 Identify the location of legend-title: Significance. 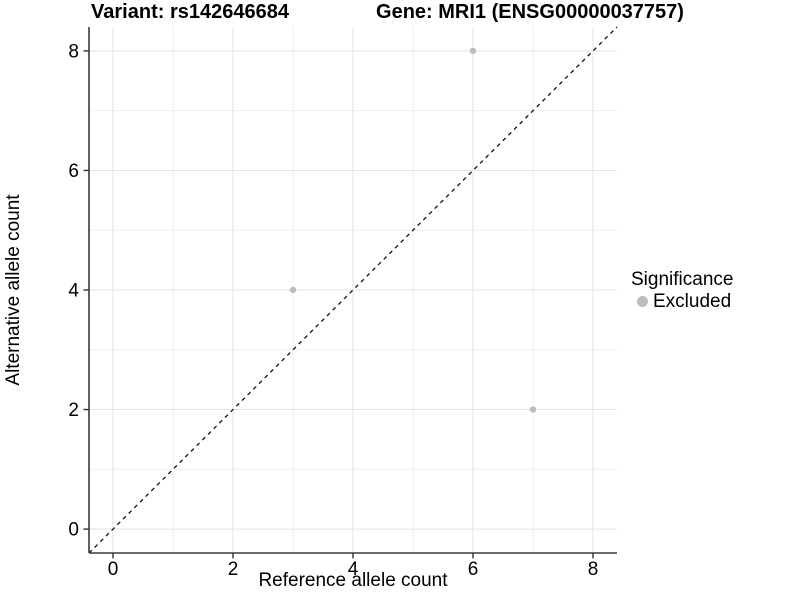
(682, 279).